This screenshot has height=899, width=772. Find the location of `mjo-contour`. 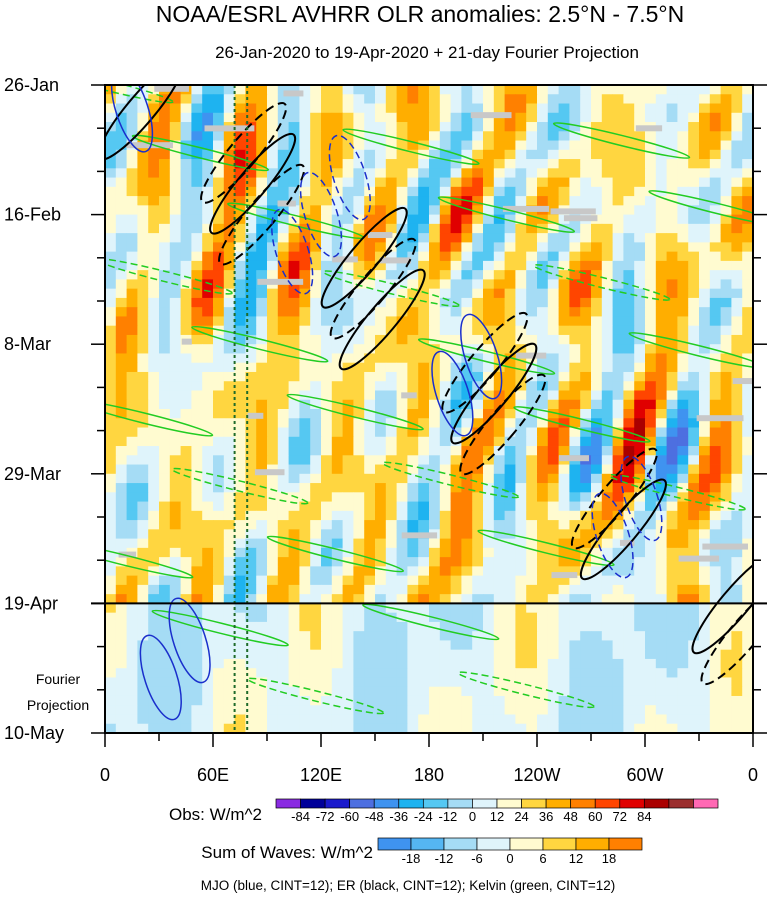

mjo-contour is located at coordinates (160, 677).